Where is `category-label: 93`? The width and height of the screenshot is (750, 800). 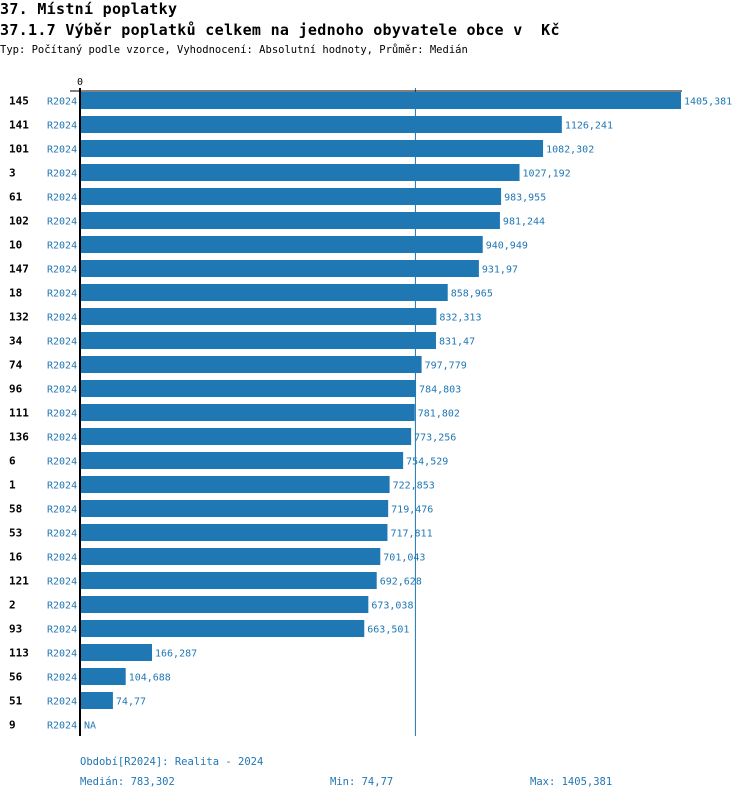 category-label: 93 is located at coordinates (15, 629).